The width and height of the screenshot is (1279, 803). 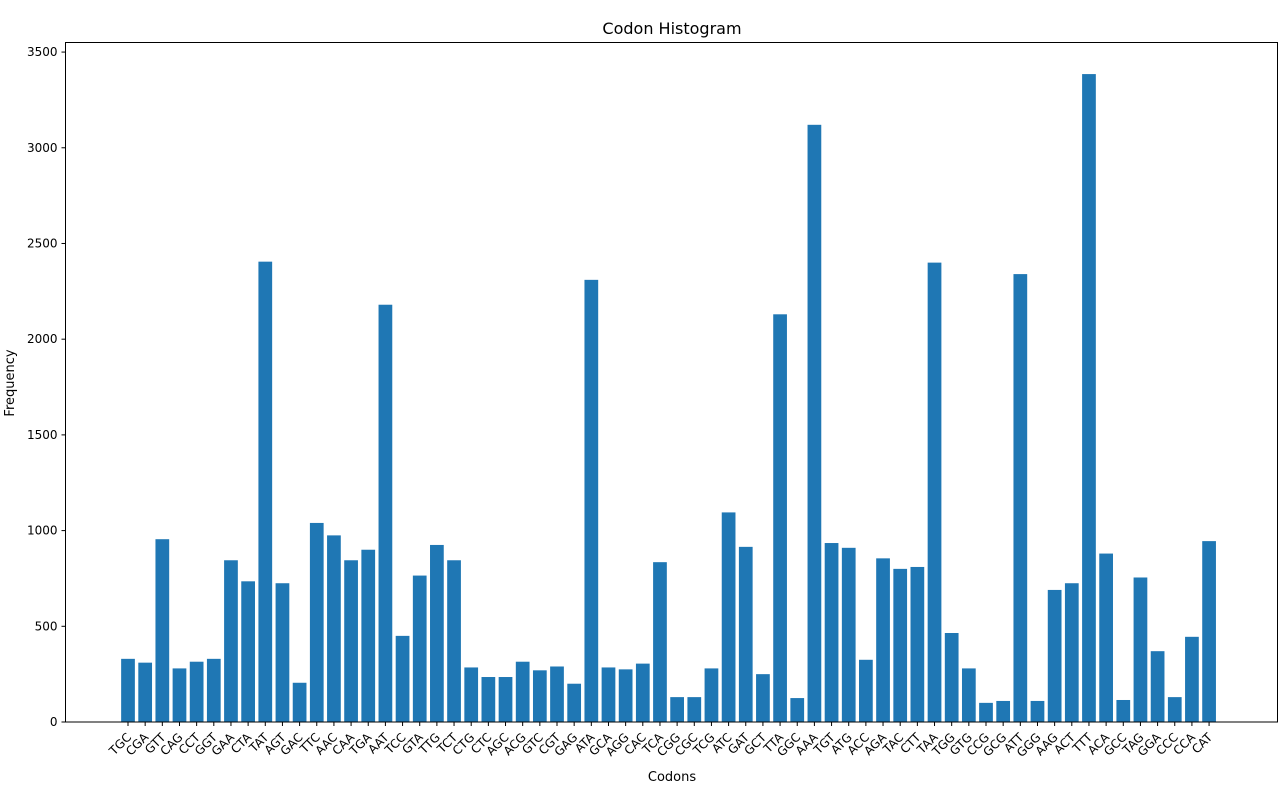 What do you see at coordinates (1054, 655) in the screenshot?
I see `bar-aag` at bounding box center [1054, 655].